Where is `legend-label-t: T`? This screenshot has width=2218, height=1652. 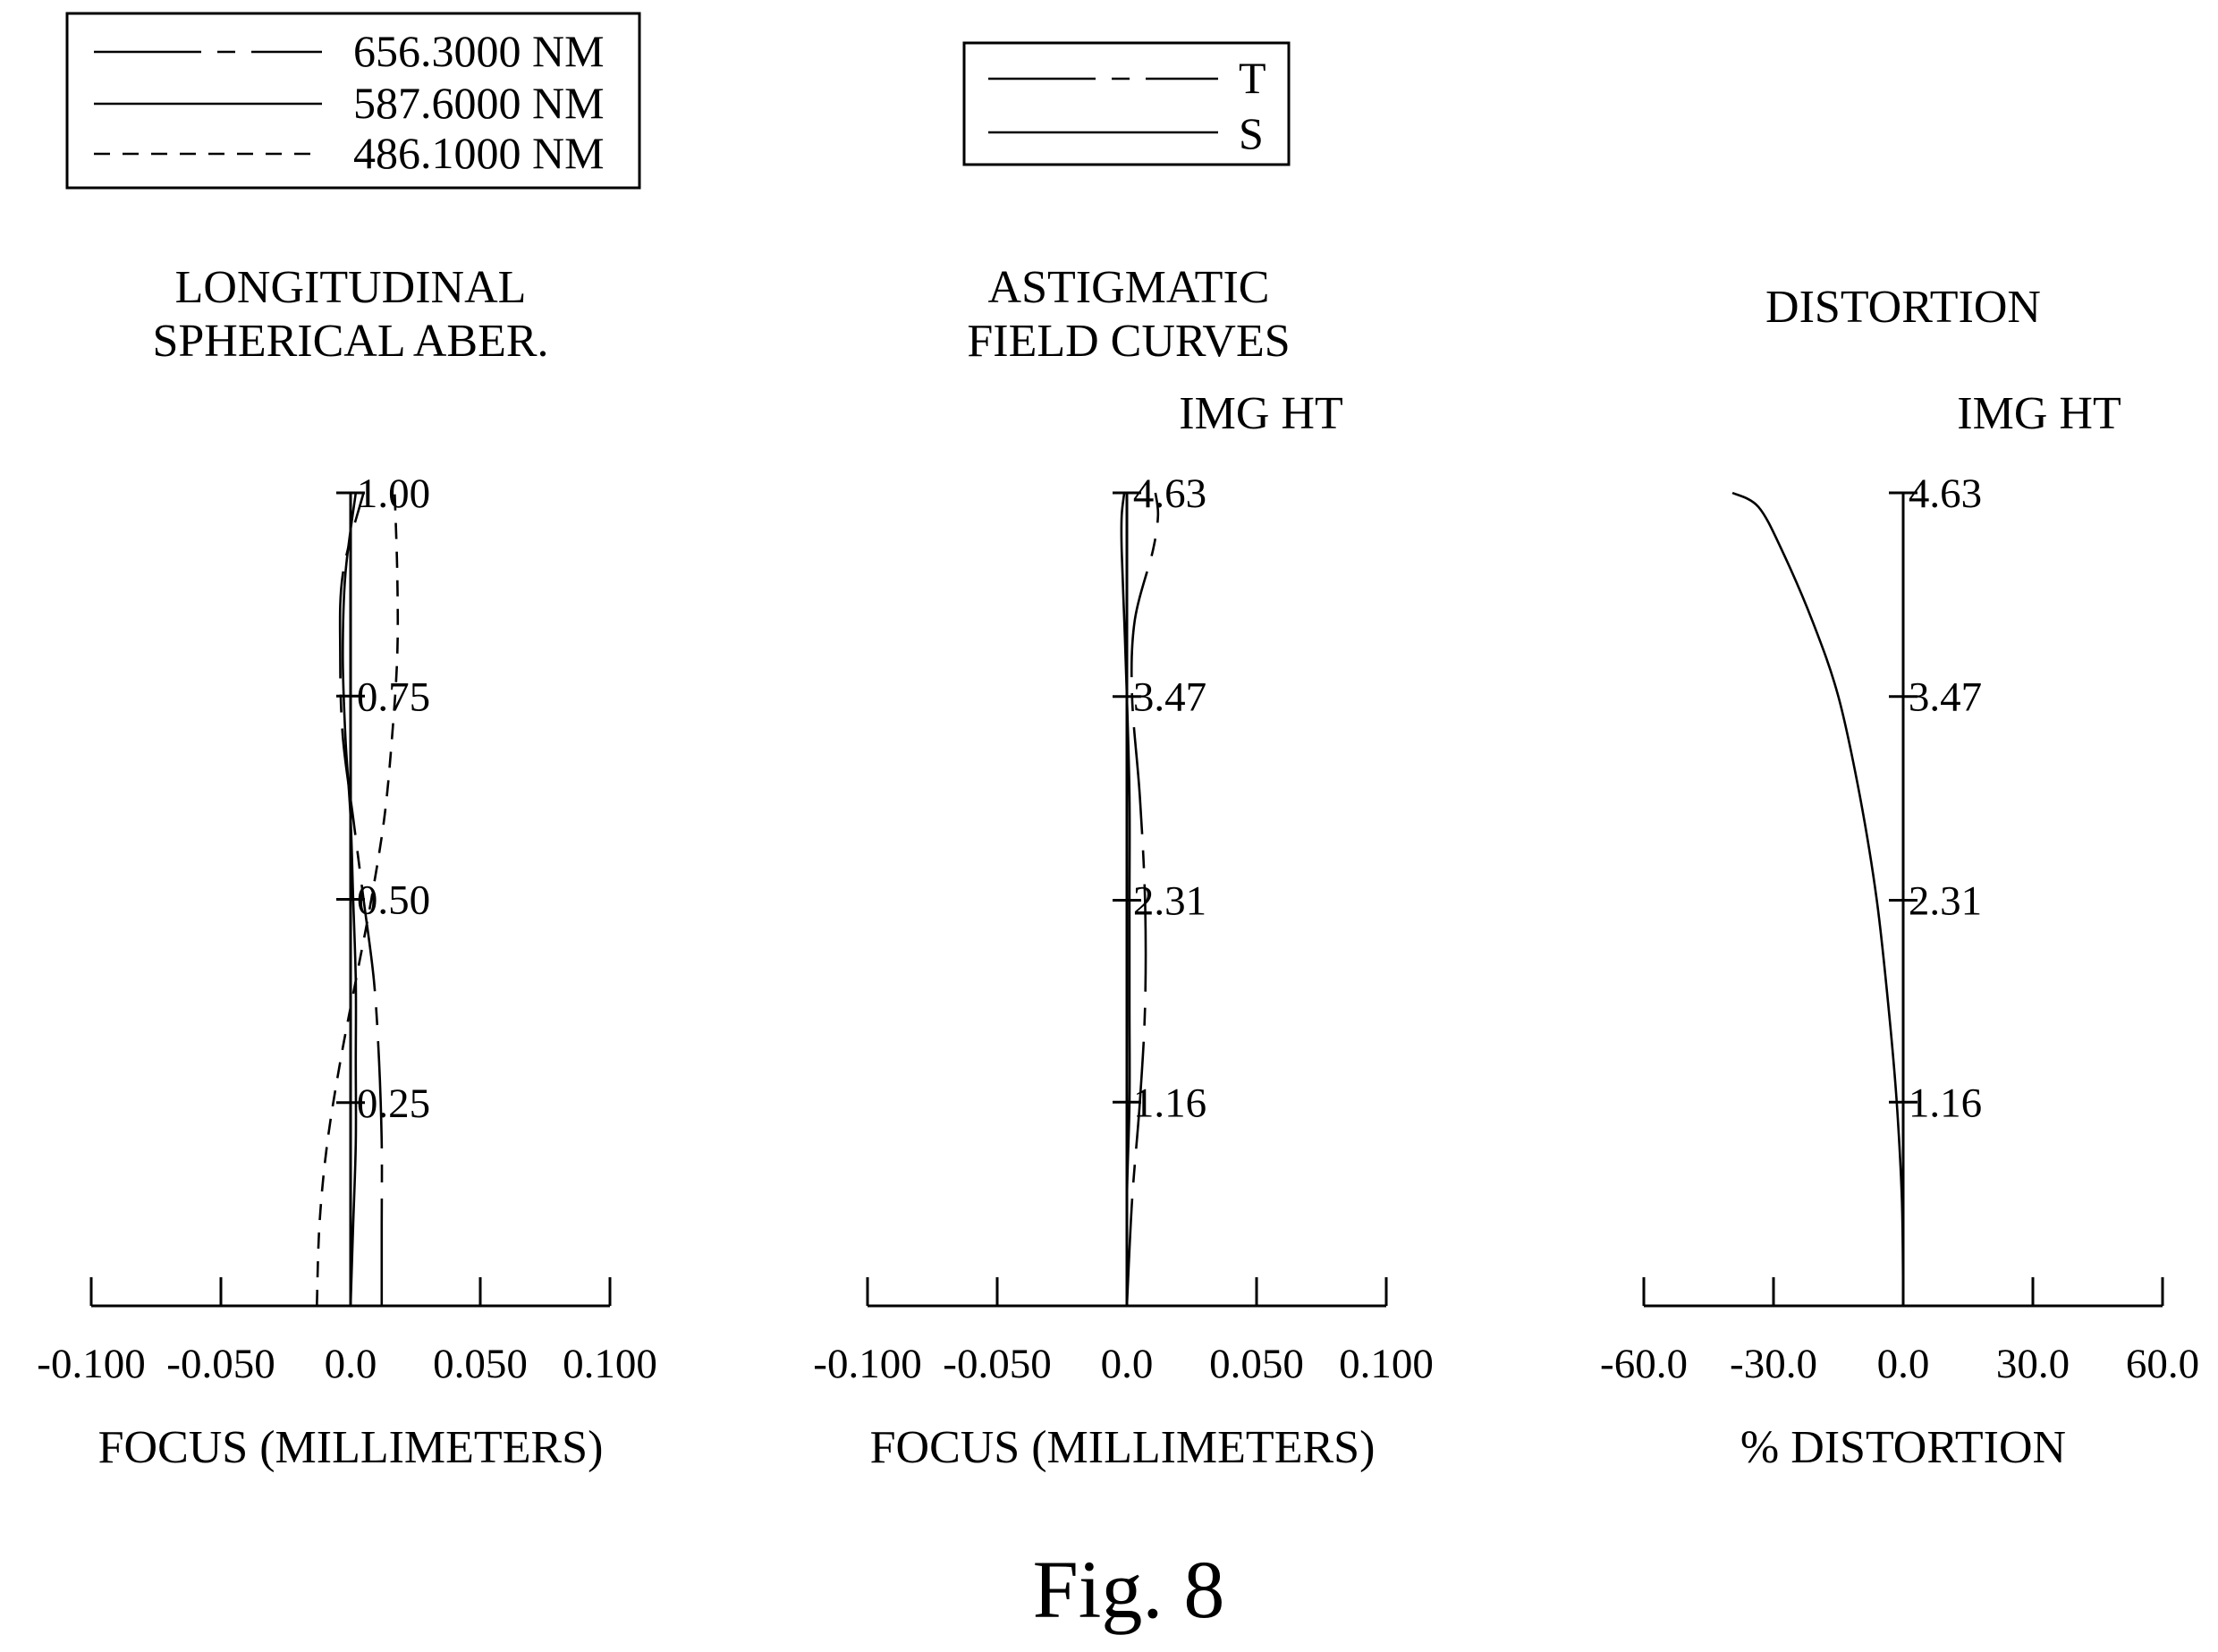 legend-label-t: T is located at coordinates (1252, 78).